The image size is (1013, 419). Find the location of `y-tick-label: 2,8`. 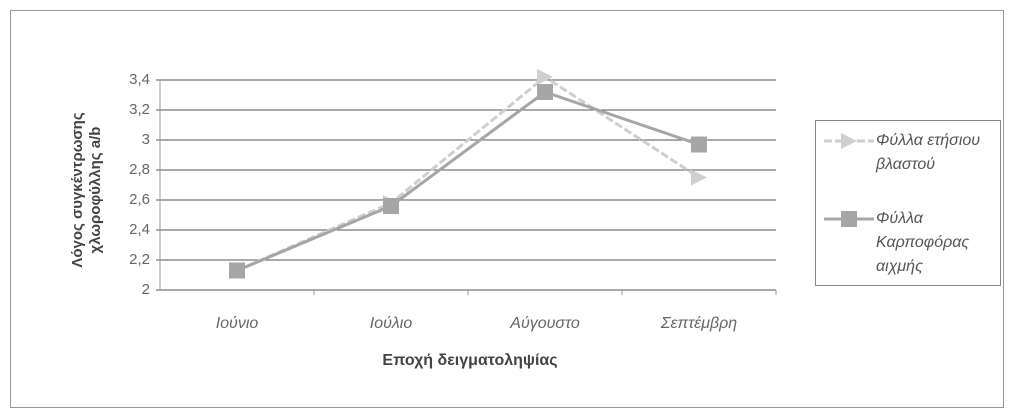

y-tick-label: 2,8 is located at coordinates (139, 169).